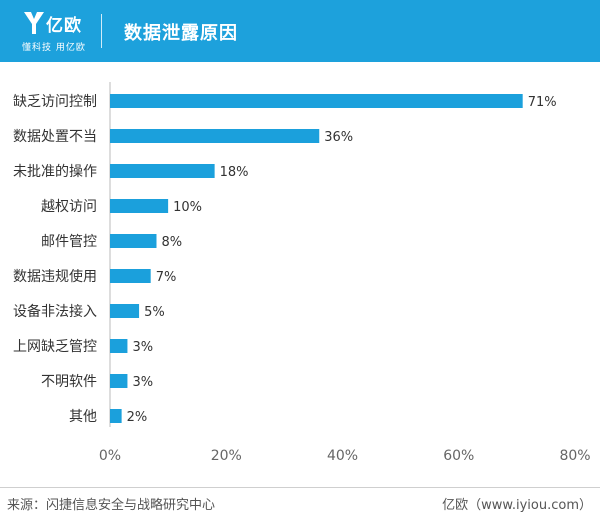 This screenshot has width=600, height=520. What do you see at coordinates (458, 456) in the screenshot?
I see `x-tick-label: 60%` at bounding box center [458, 456].